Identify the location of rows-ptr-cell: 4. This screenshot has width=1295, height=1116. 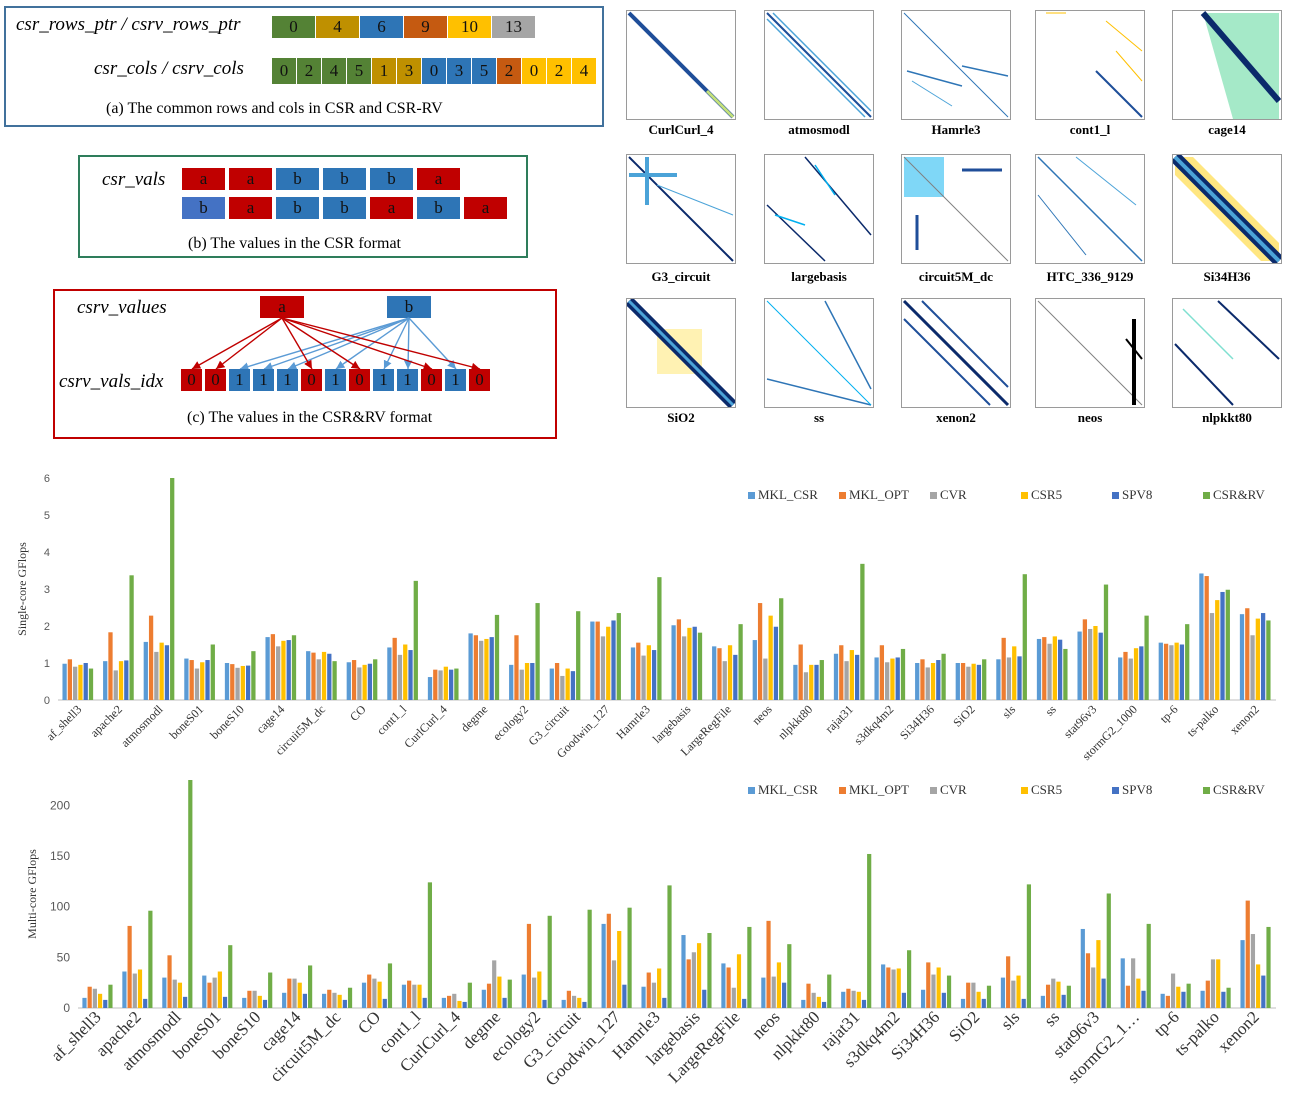
(338, 27).